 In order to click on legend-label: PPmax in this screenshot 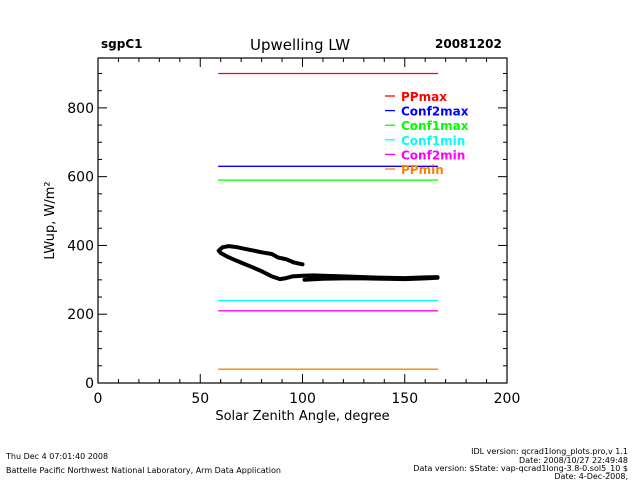, I will do `click(424, 97)`.